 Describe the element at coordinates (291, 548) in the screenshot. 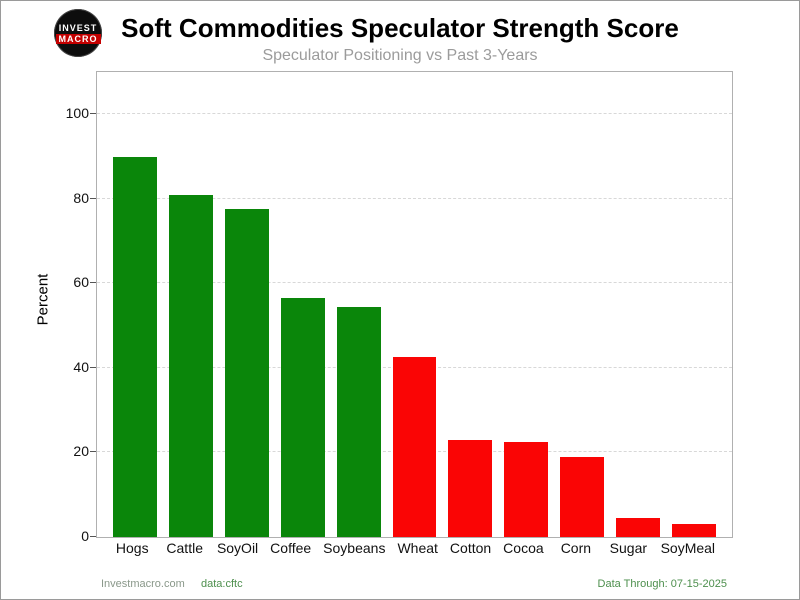

I see `x-tick-label: Coffee` at that location.